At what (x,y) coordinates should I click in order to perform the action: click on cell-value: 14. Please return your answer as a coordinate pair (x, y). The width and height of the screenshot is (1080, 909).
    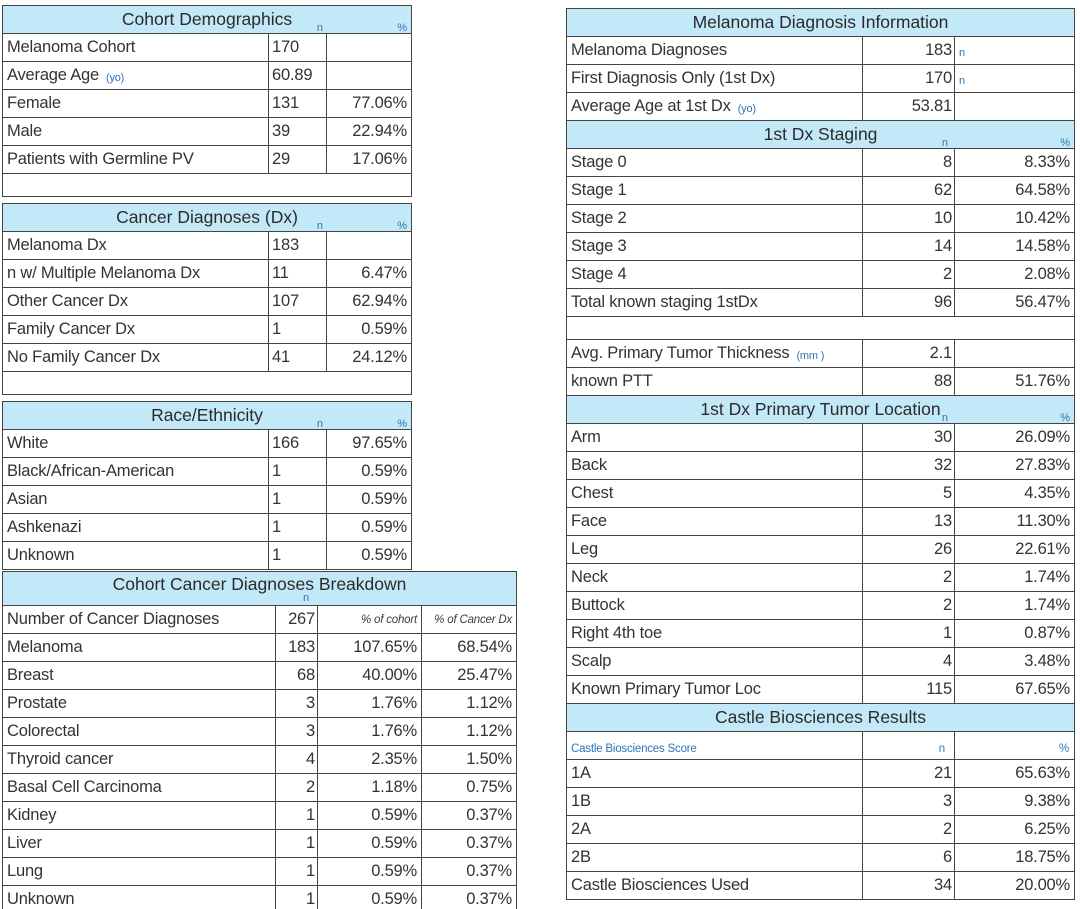
    Looking at the image, I should click on (943, 246).